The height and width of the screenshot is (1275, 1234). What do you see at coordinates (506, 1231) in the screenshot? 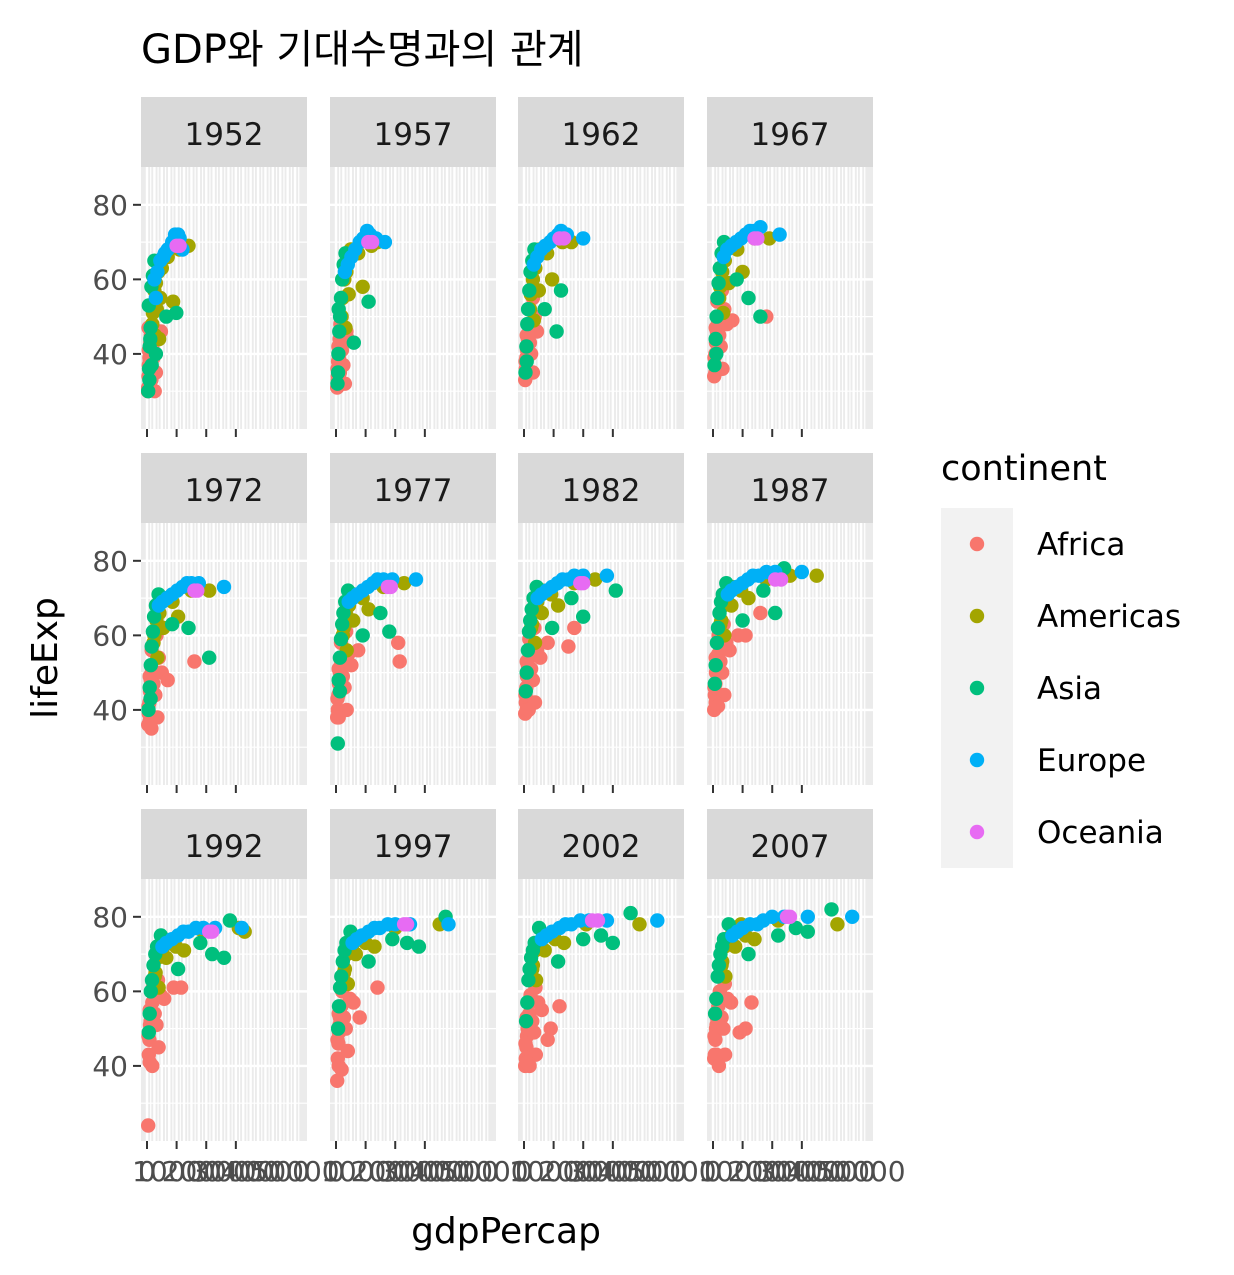
I see `x-axis-title: gdpPercap` at bounding box center [506, 1231].